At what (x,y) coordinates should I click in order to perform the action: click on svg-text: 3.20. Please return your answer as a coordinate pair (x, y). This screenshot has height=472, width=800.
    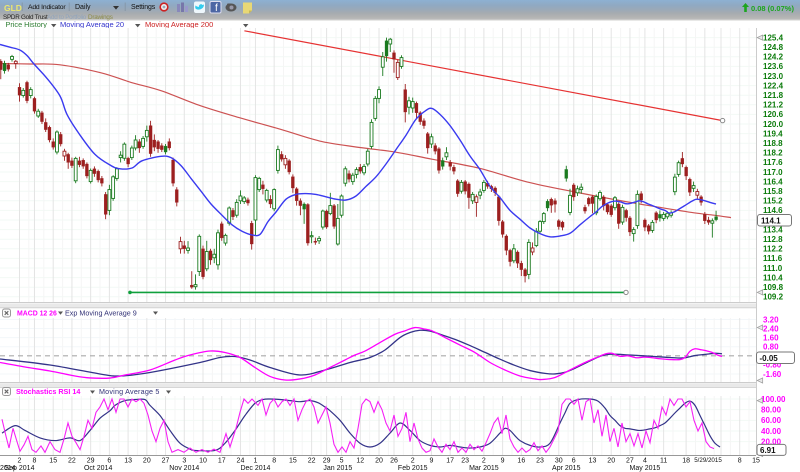
    Looking at the image, I should click on (771, 319).